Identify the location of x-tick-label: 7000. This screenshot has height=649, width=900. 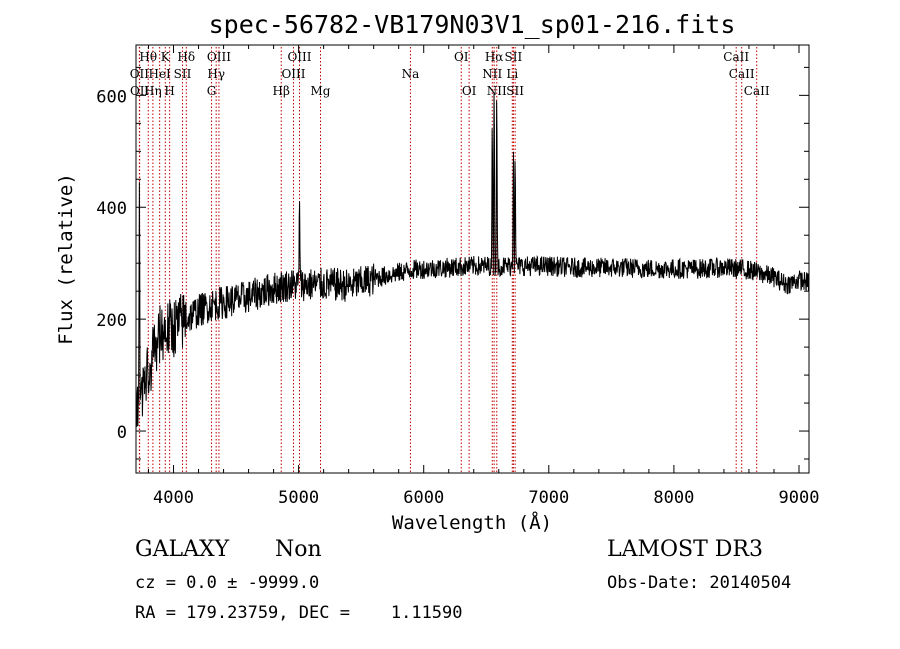
(548, 498).